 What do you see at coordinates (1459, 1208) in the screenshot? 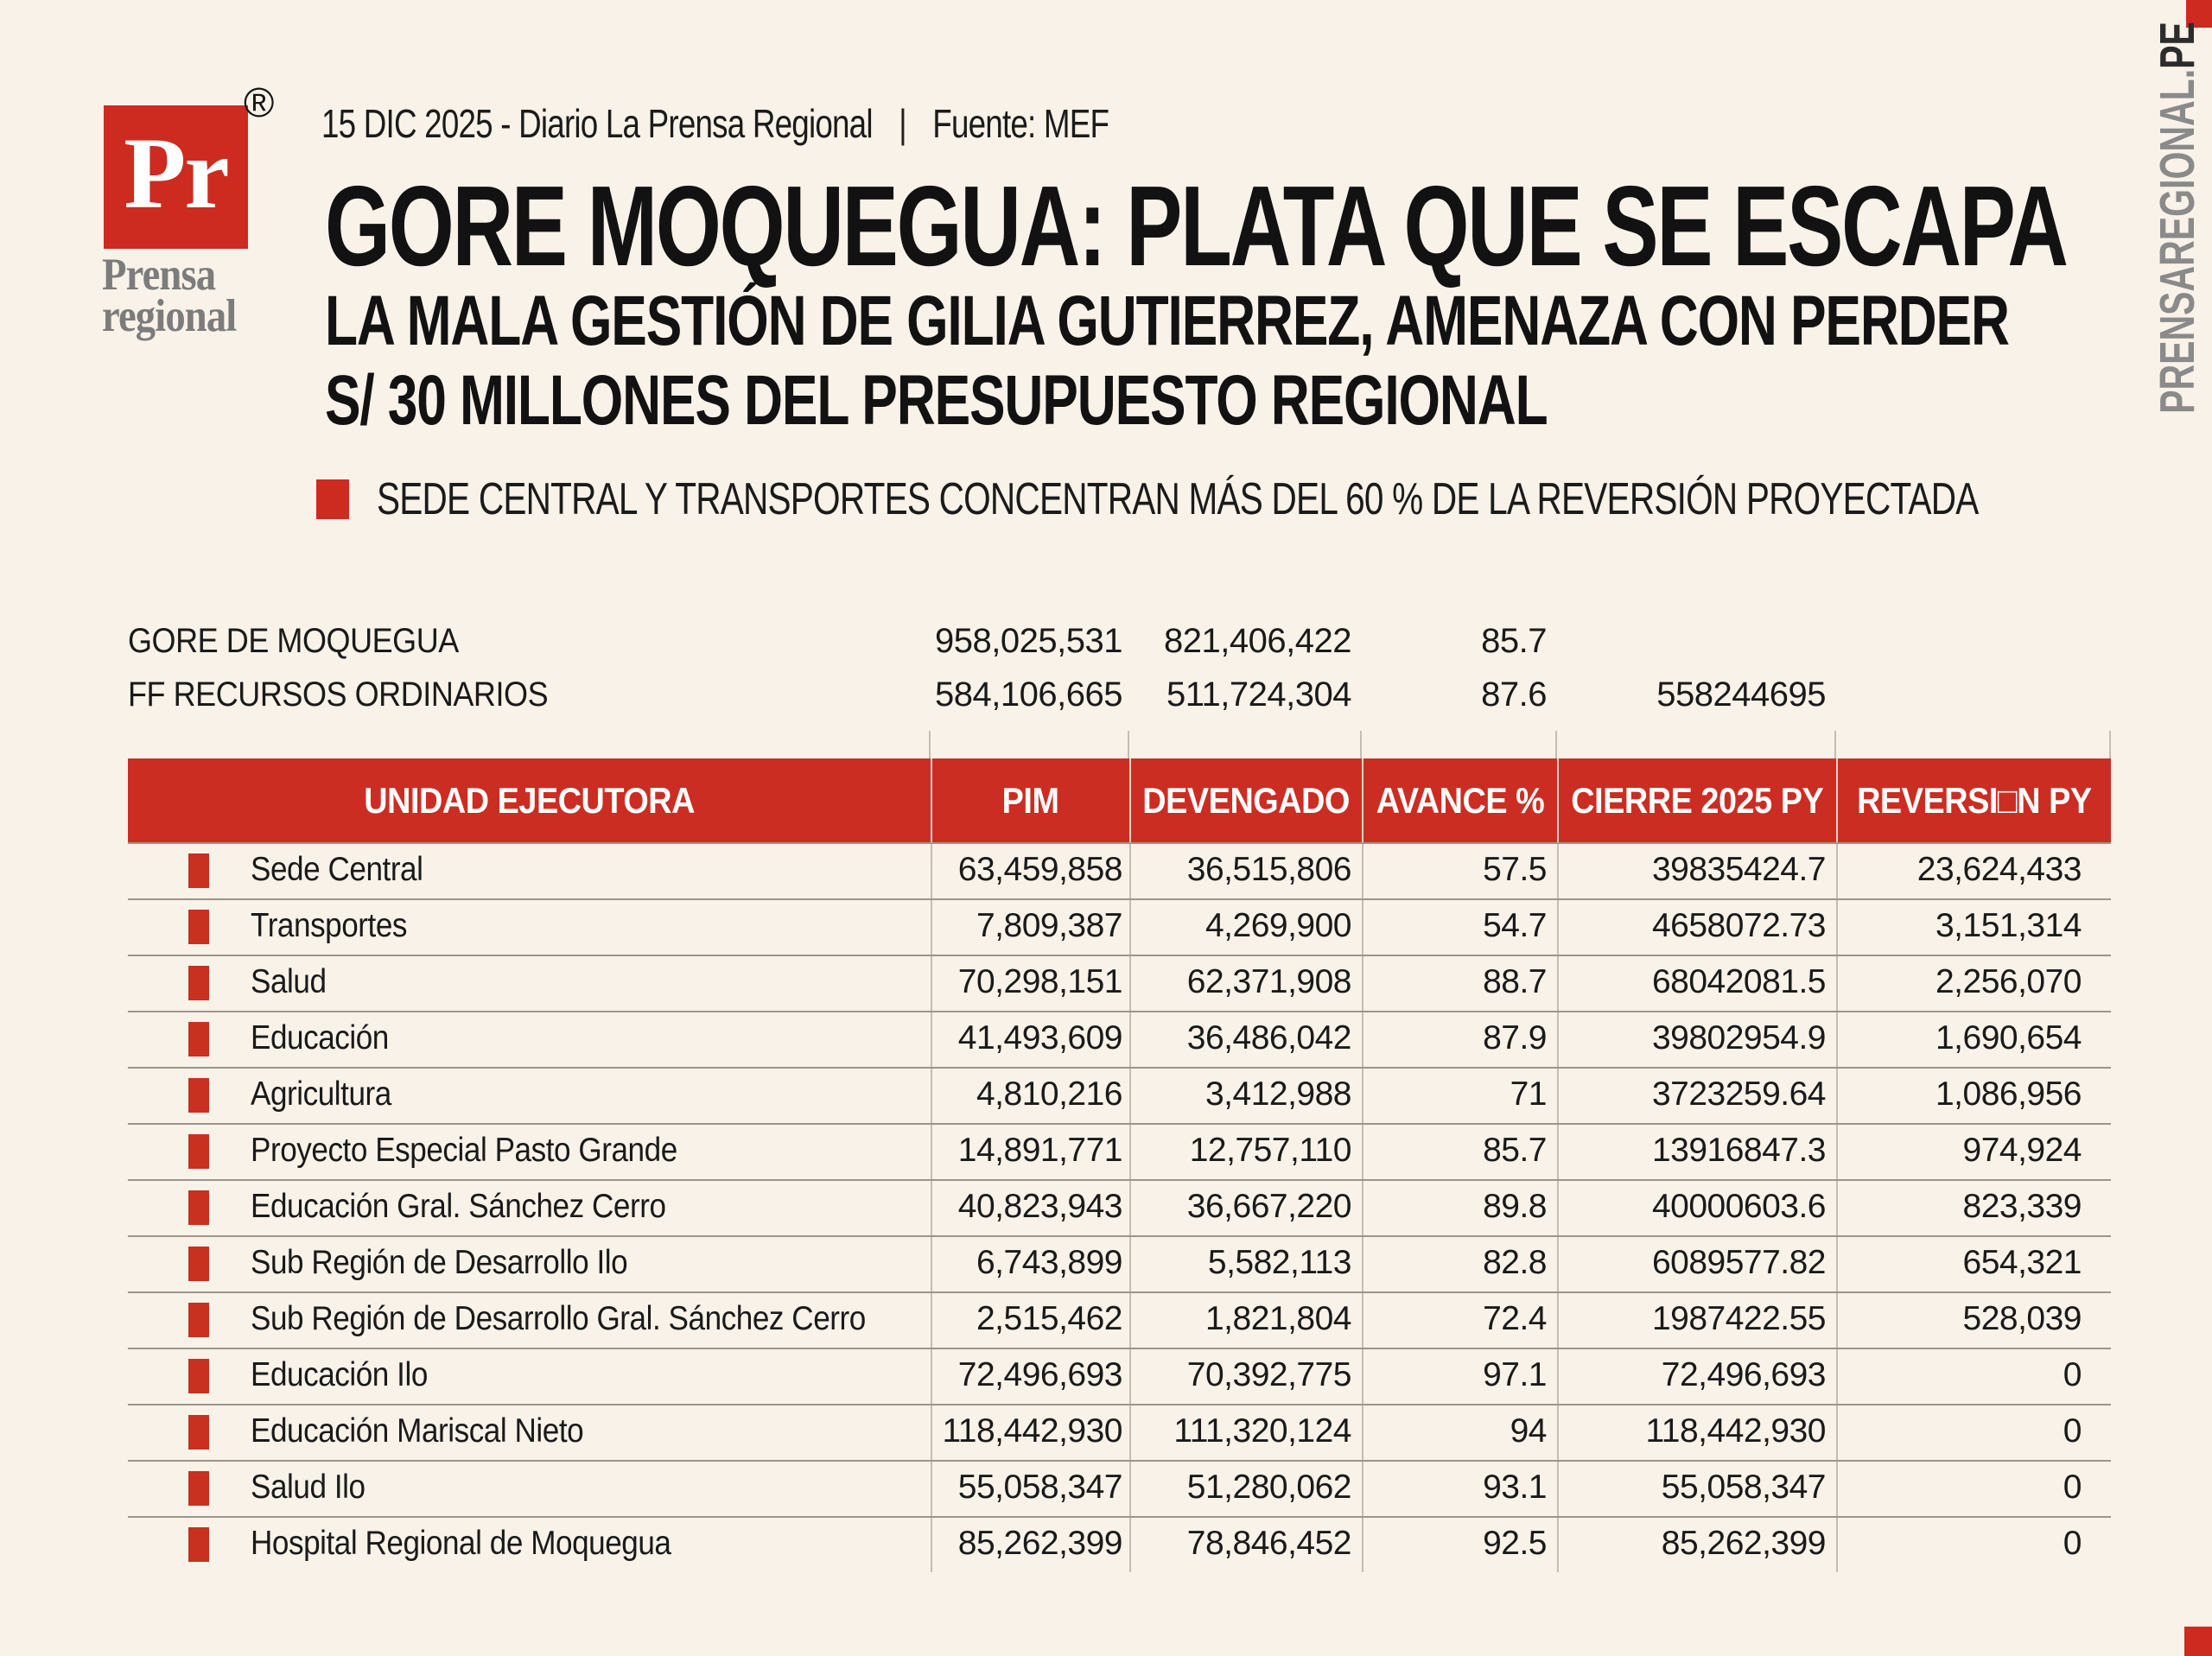
I see `value-cell: 89.8` at bounding box center [1459, 1208].